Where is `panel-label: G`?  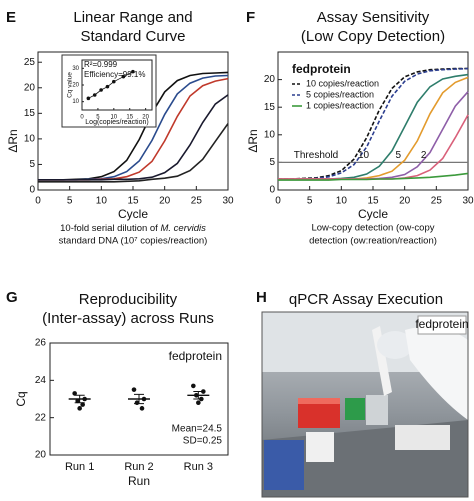 panel-label: G is located at coordinates (12, 297).